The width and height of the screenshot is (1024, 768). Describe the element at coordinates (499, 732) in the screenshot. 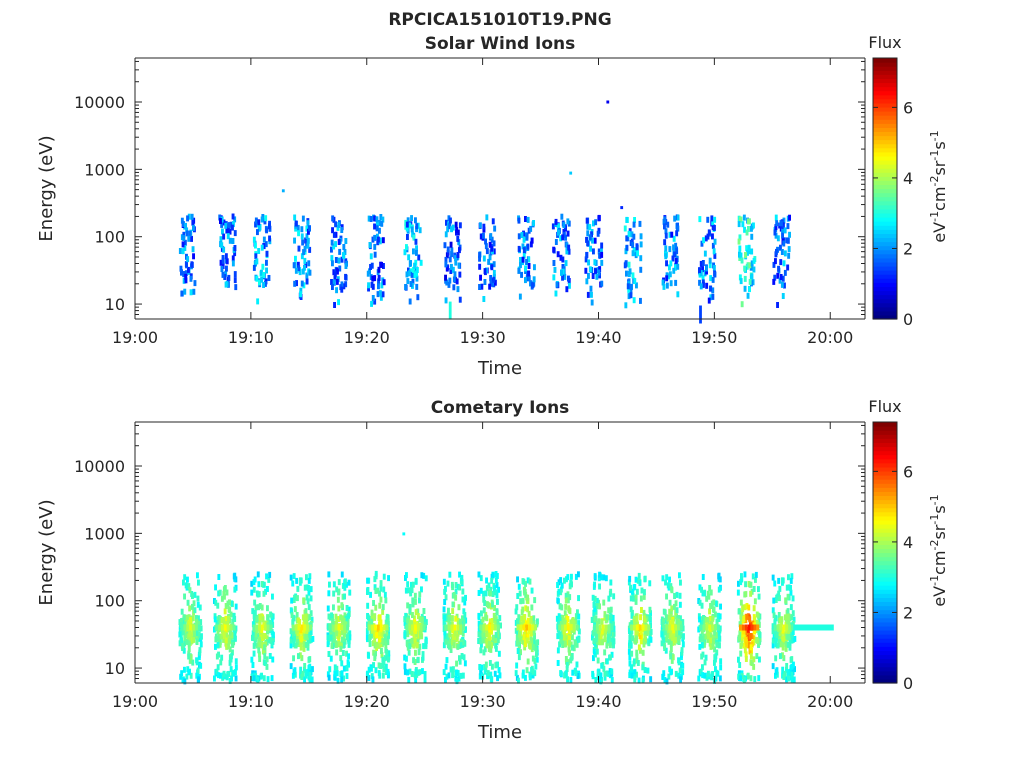

I see `x-axis-label: Time` at that location.